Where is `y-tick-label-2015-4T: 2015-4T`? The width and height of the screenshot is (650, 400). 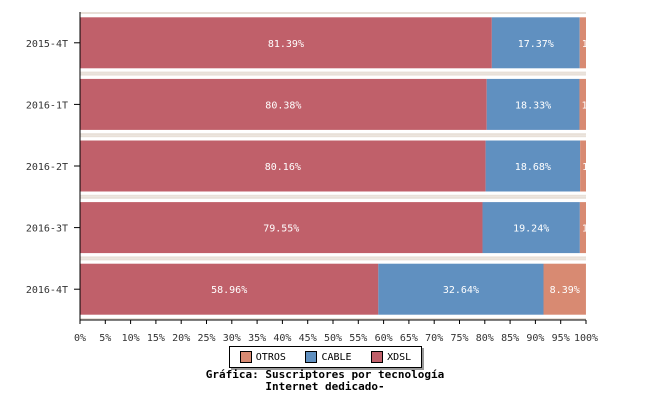
y-tick-label-2015-4T: 2015-4T is located at coordinates (47, 44).